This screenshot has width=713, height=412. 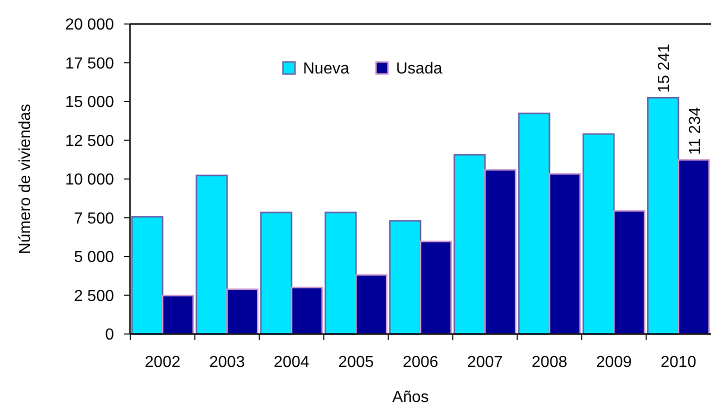 What do you see at coordinates (89, 25) in the screenshot?
I see `y-tick-label: 20 000` at bounding box center [89, 25].